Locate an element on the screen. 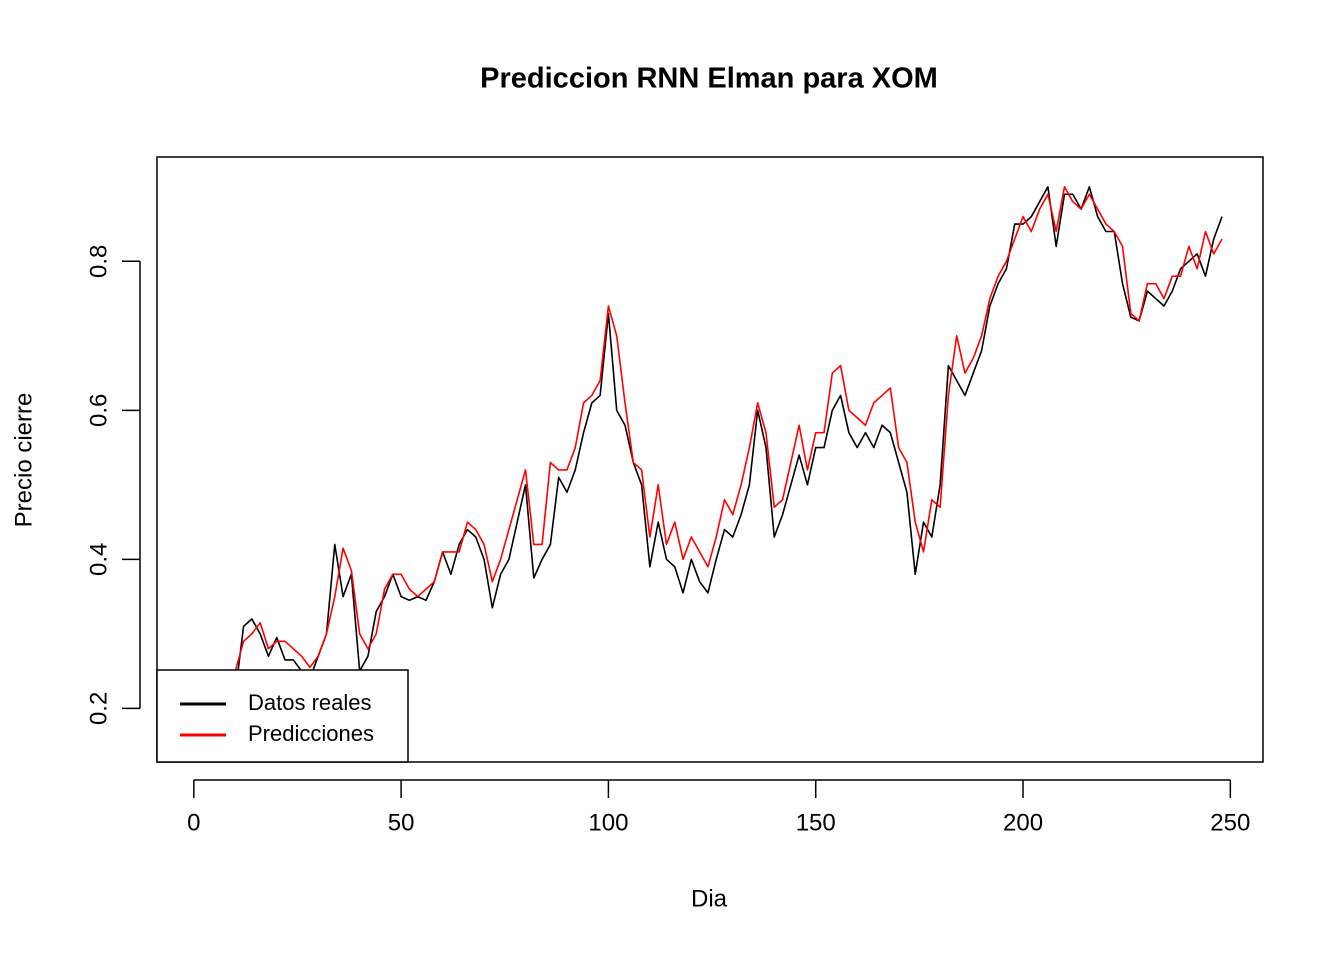 The width and height of the screenshot is (1344, 965). legend-label: Datos reales is located at coordinates (310, 702).